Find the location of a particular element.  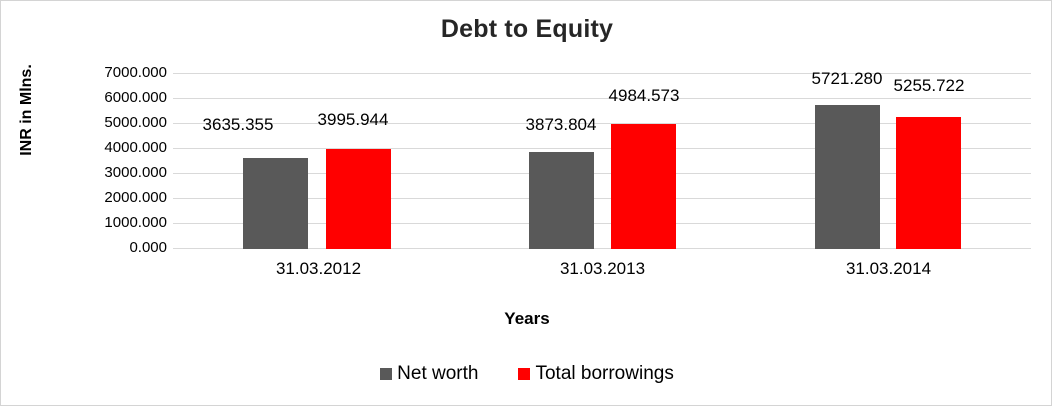

y-axis-title: INR in Mlns. is located at coordinates (26, 110).